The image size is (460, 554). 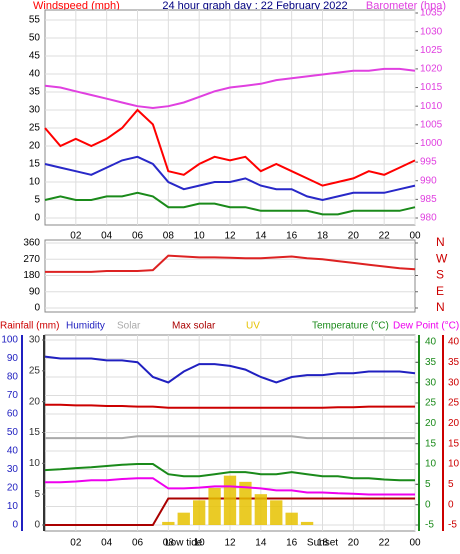 I want to click on y-tick-label: 15, so click(x=35, y=164).